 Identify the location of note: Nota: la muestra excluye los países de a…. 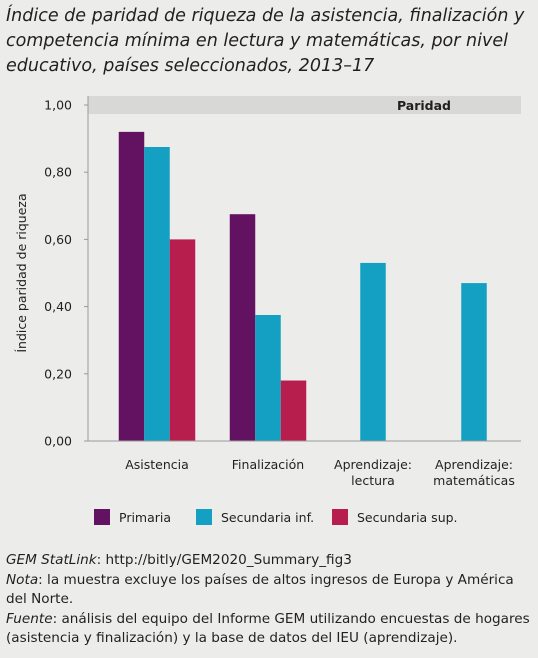
(270, 590).